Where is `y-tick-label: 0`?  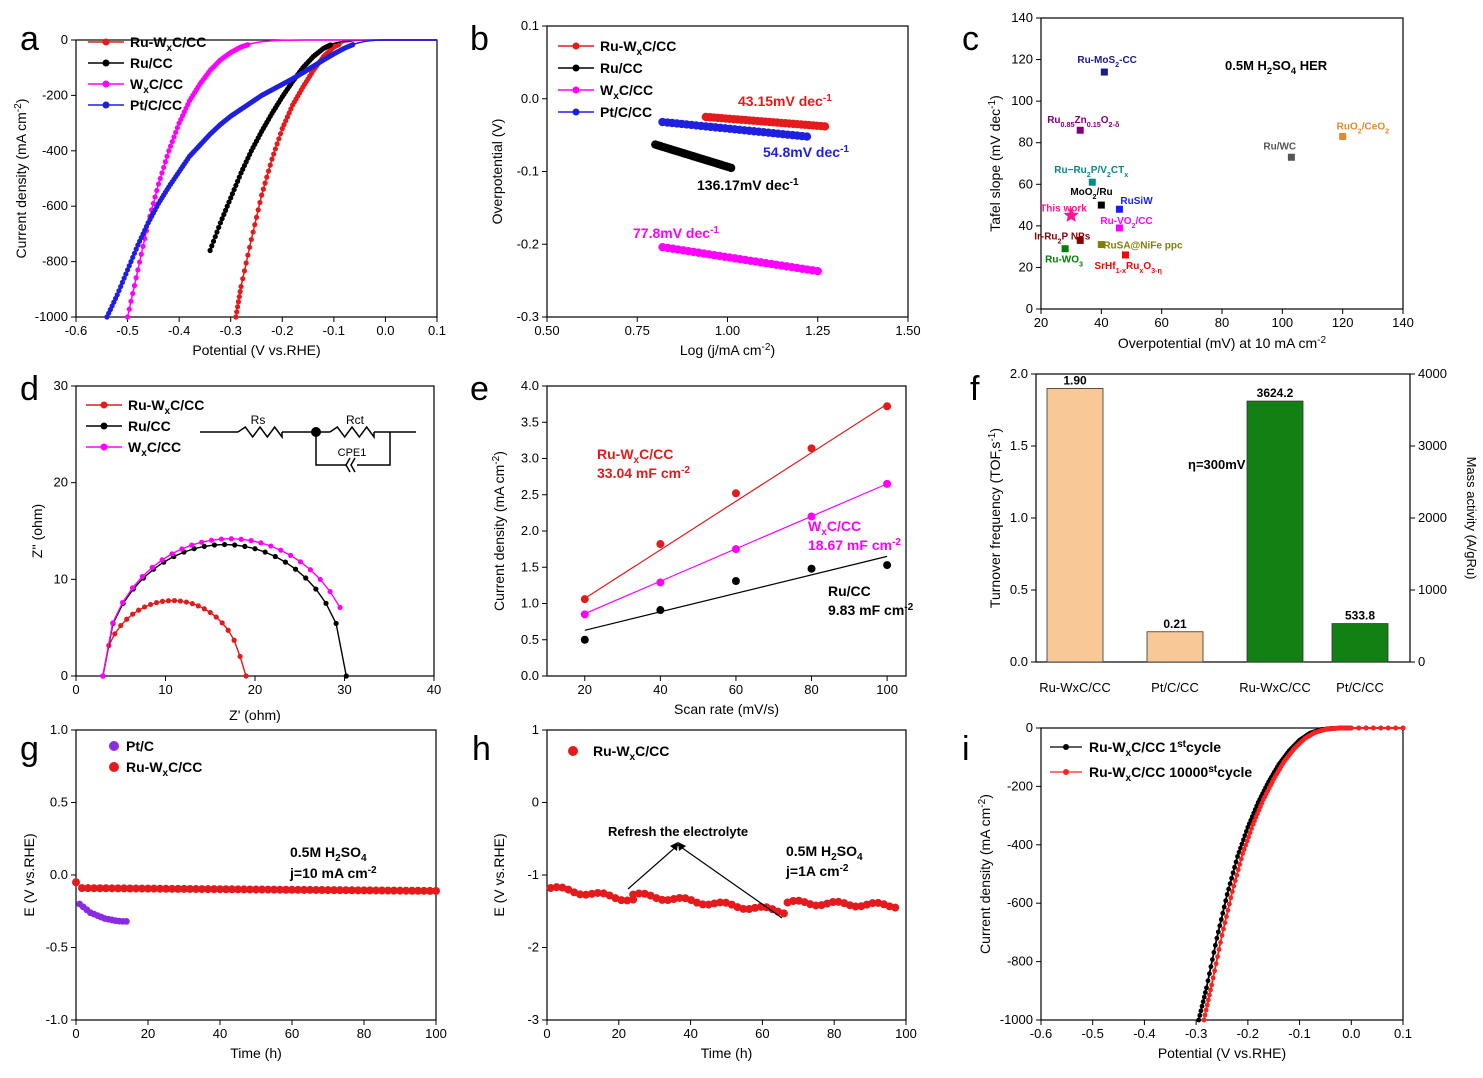
y-tick-label: 0 is located at coordinates (1029, 727).